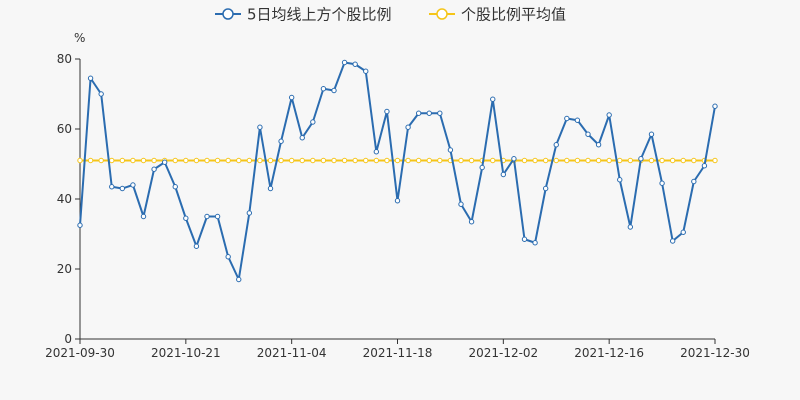  Describe the element at coordinates (497, 15) in the screenshot. I see `legend-item-series-2: 个股比例平均值` at that location.